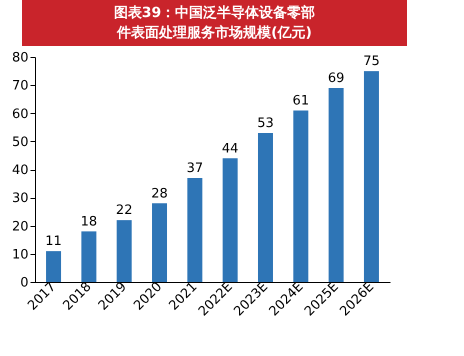 This screenshot has height=356, width=464. What do you see at coordinates (159, 194) in the screenshot?
I see `data-label: 28` at bounding box center [159, 194].